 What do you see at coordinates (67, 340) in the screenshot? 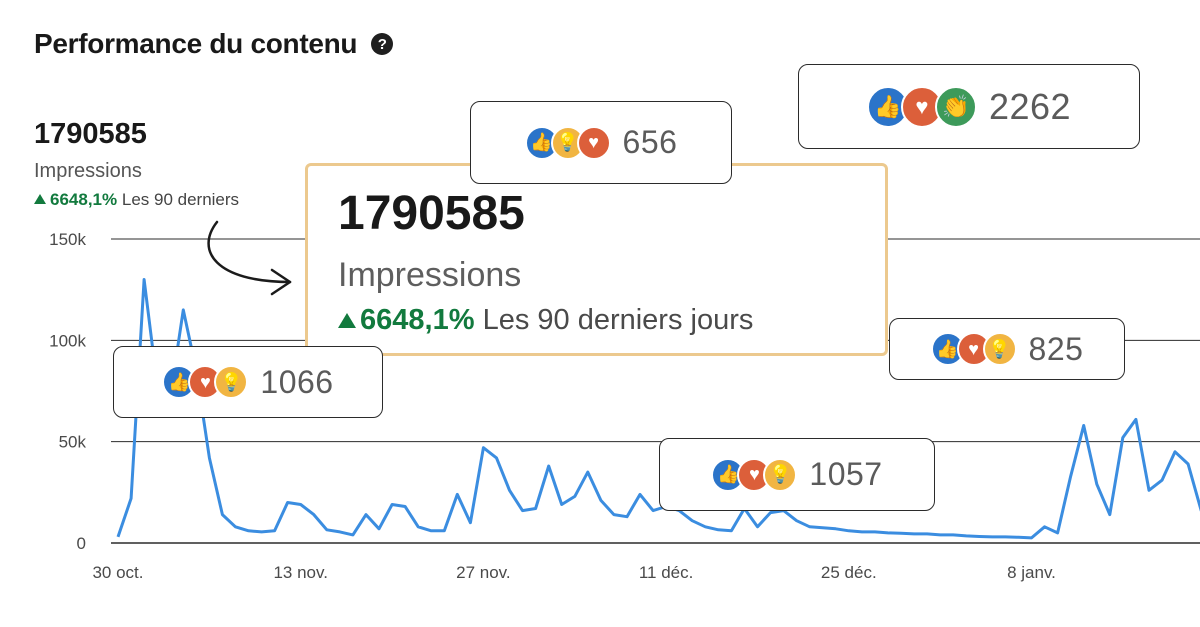
I see `y-tick-label: 100k` at bounding box center [67, 340].